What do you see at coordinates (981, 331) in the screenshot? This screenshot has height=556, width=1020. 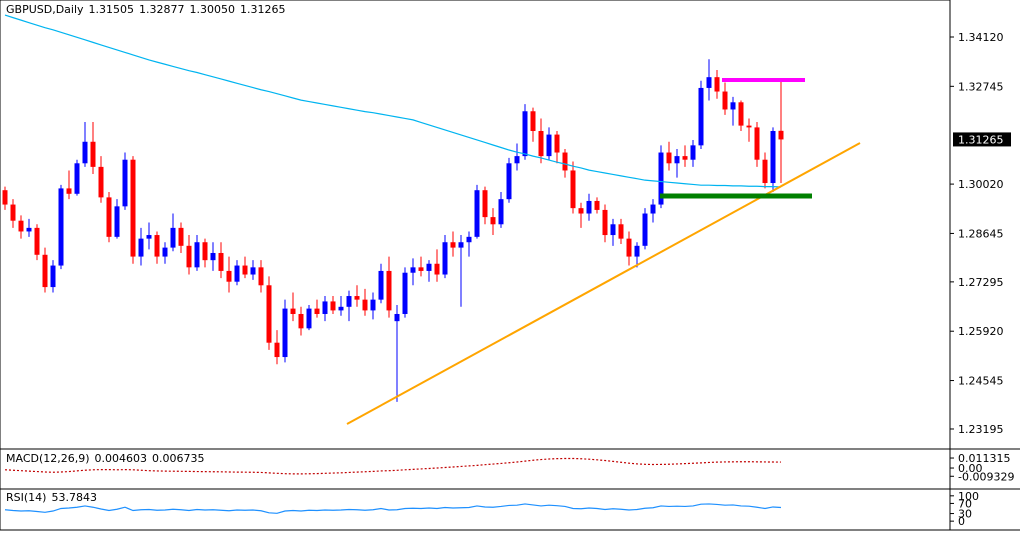 I see `y-tick-label: 1.25920` at bounding box center [981, 331].